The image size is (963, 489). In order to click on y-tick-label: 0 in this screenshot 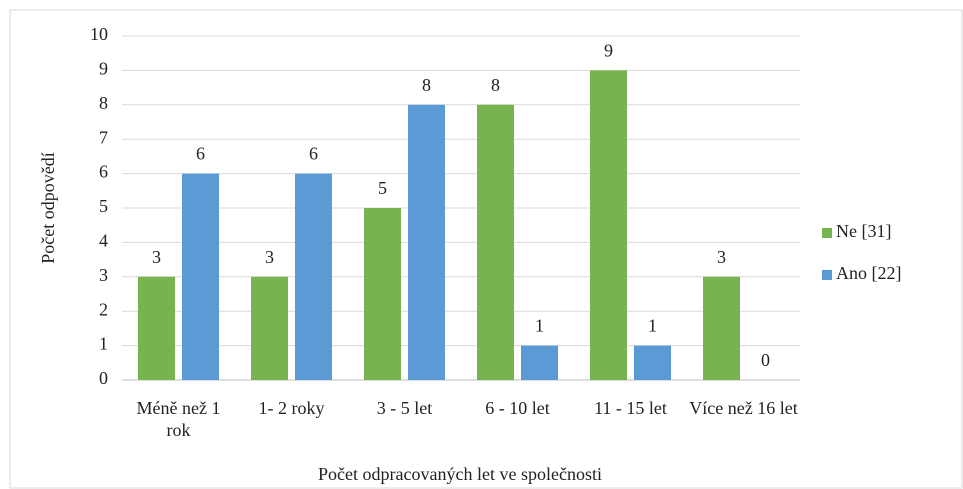, I will do `click(103, 378)`.